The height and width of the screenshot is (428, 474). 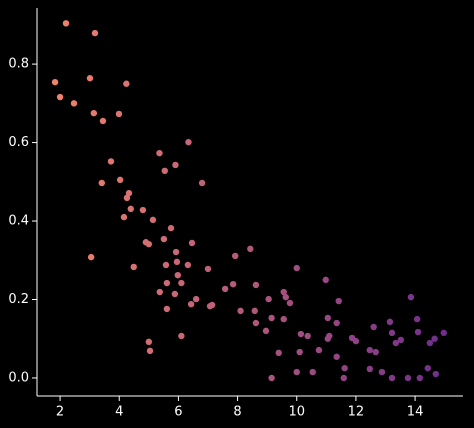 What do you see at coordinates (18, 377) in the screenshot?
I see `y-tick-label: 0.0` at bounding box center [18, 377].